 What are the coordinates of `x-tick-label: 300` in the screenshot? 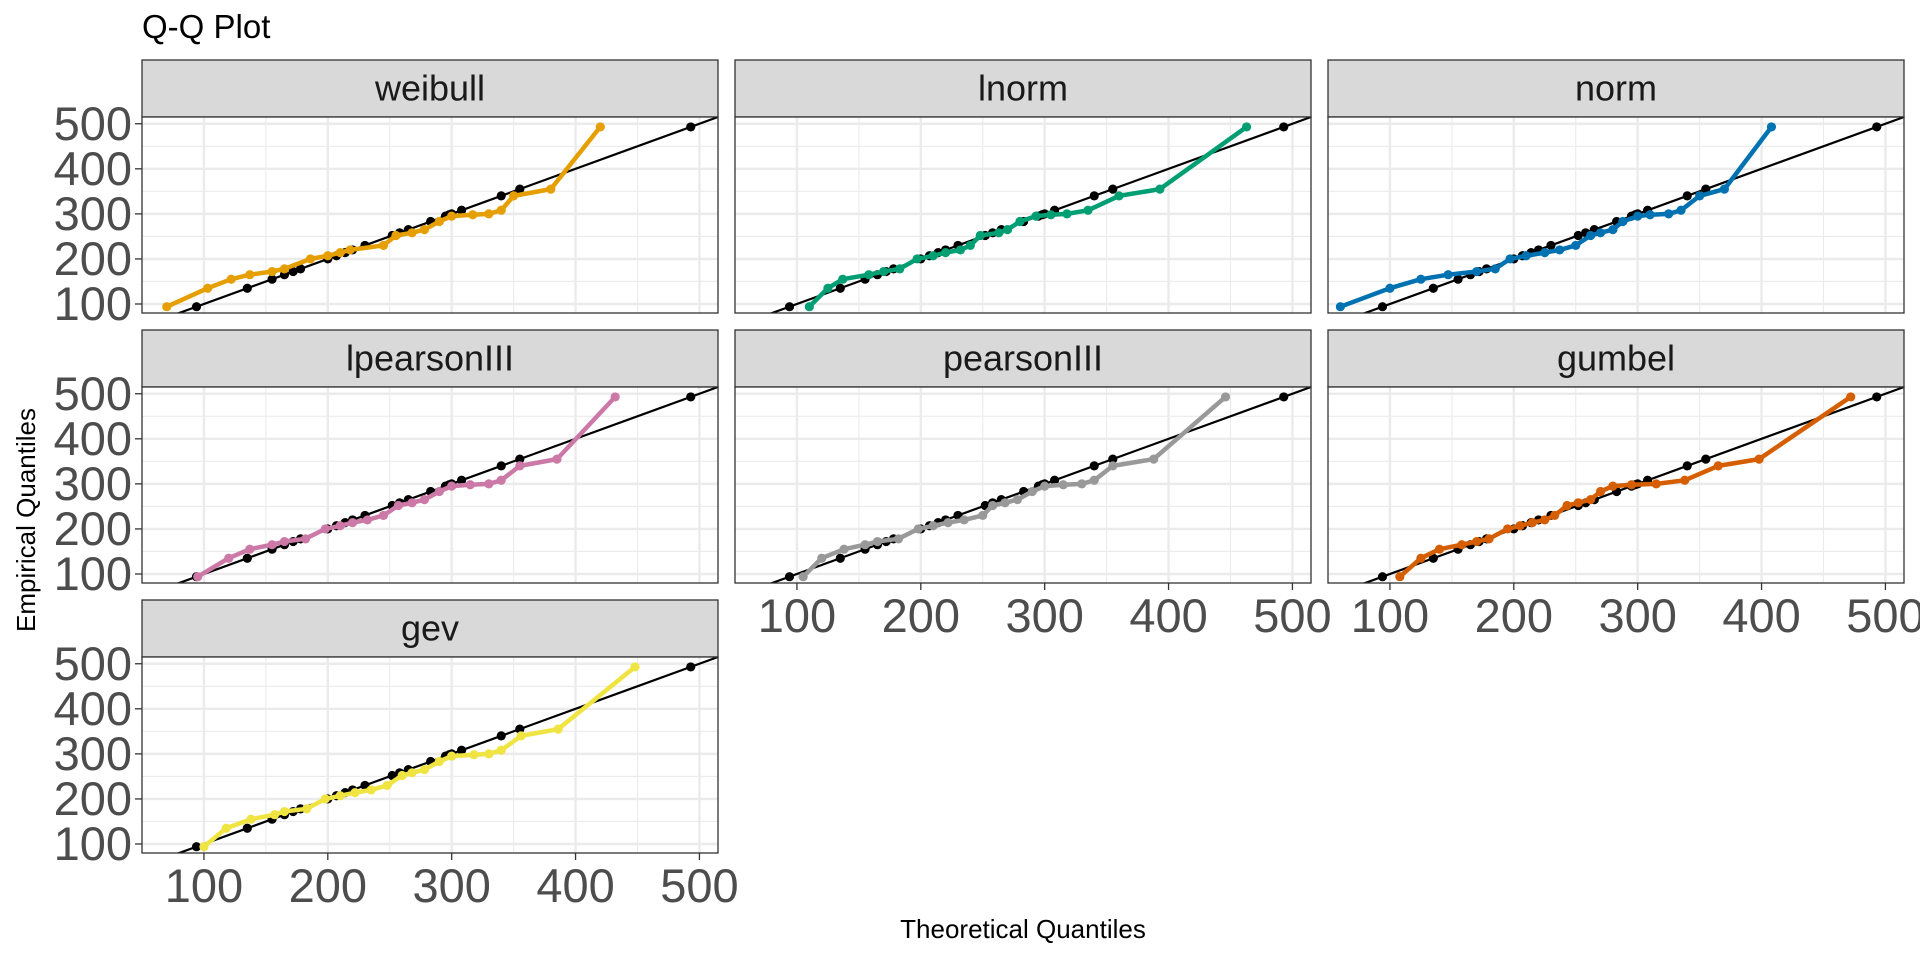 It's located at (451, 885).